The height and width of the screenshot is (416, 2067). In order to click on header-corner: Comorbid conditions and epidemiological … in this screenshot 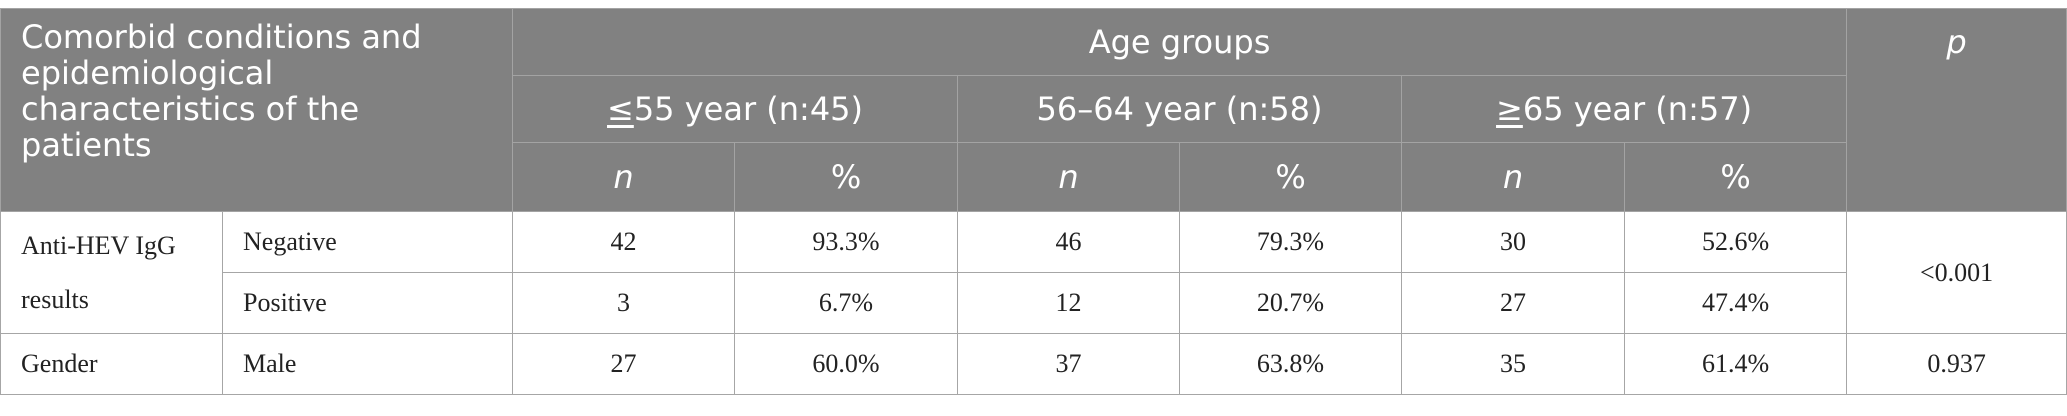, I will do `click(257, 110)`.